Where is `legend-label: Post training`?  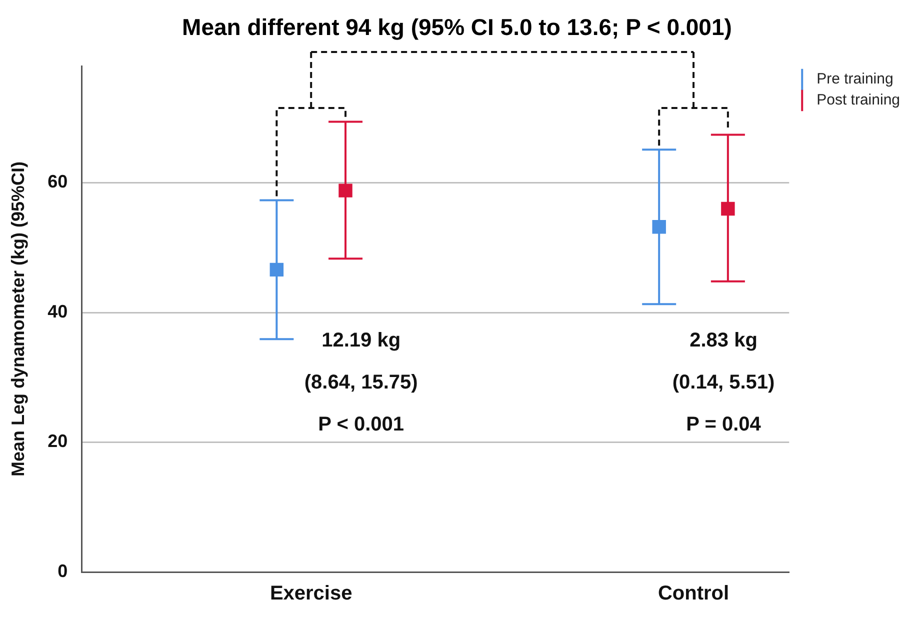
legend-label: Post training is located at coordinates (858, 100).